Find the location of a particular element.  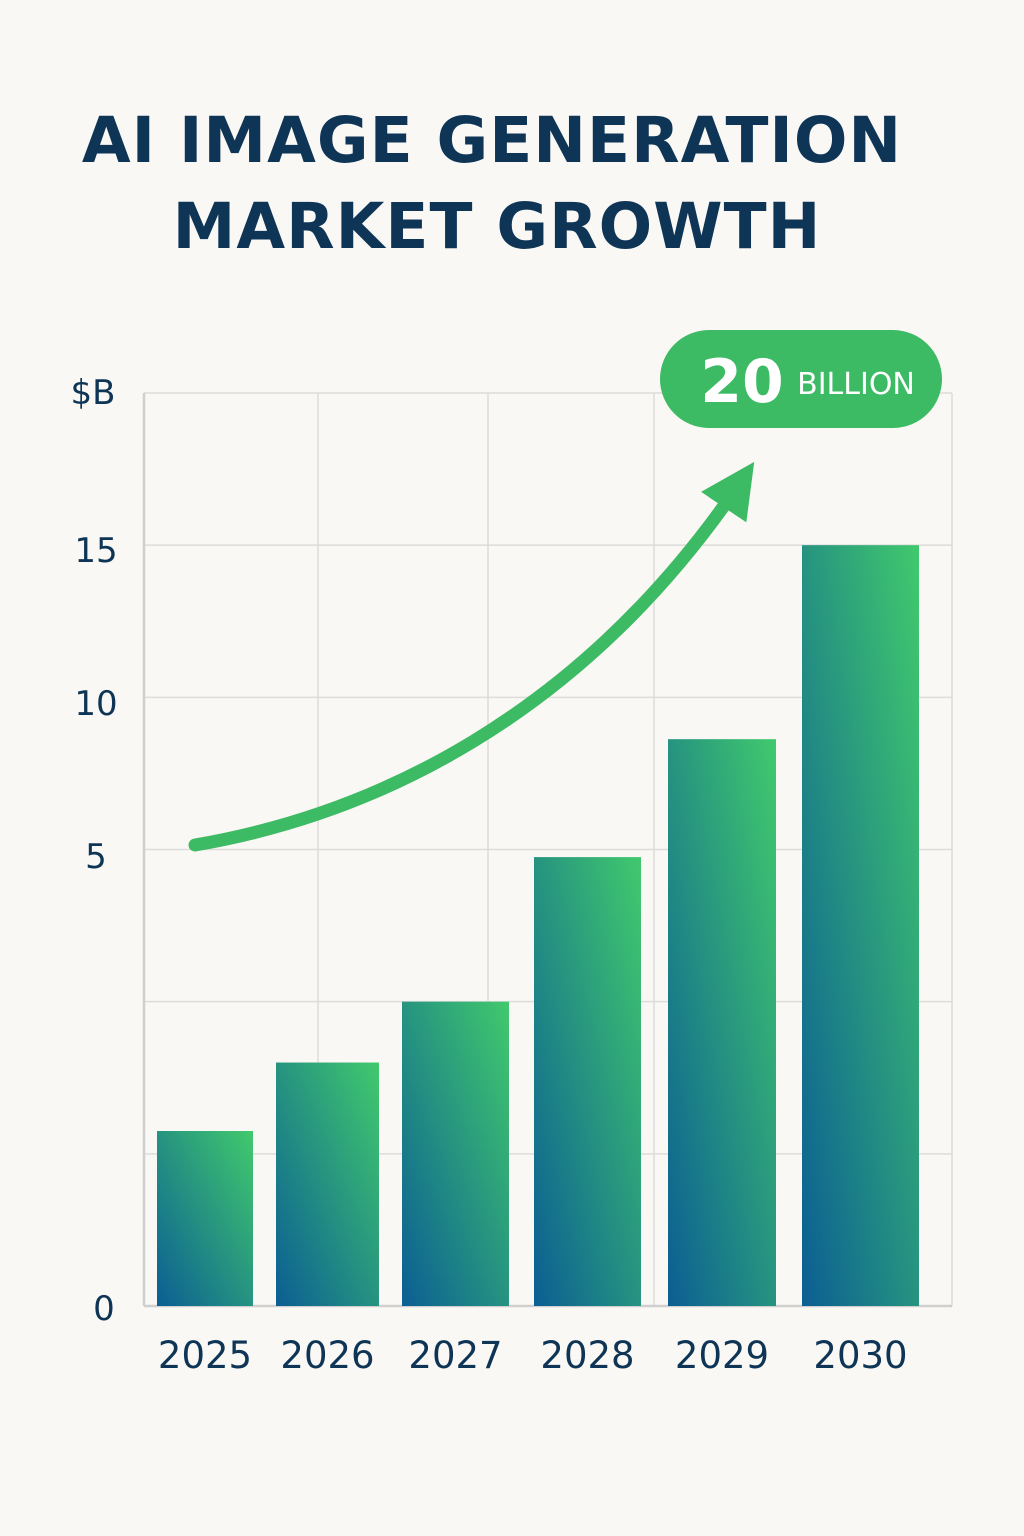

x-tick-label-2028: 2028 is located at coordinates (587, 1355).